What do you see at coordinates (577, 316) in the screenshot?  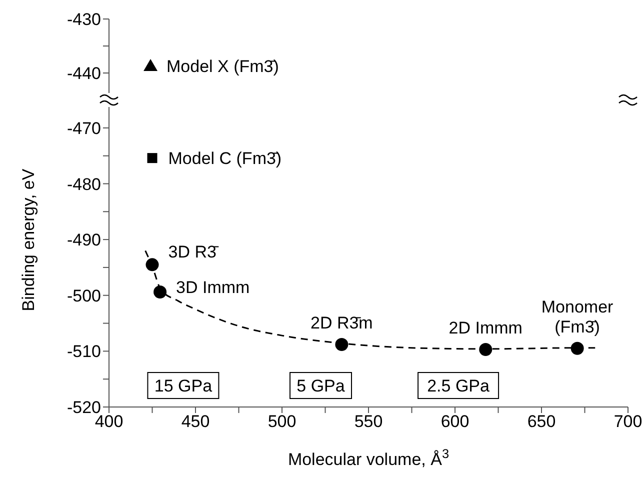 I see `series-label: Monomer (Fm3̄)` at bounding box center [577, 316].